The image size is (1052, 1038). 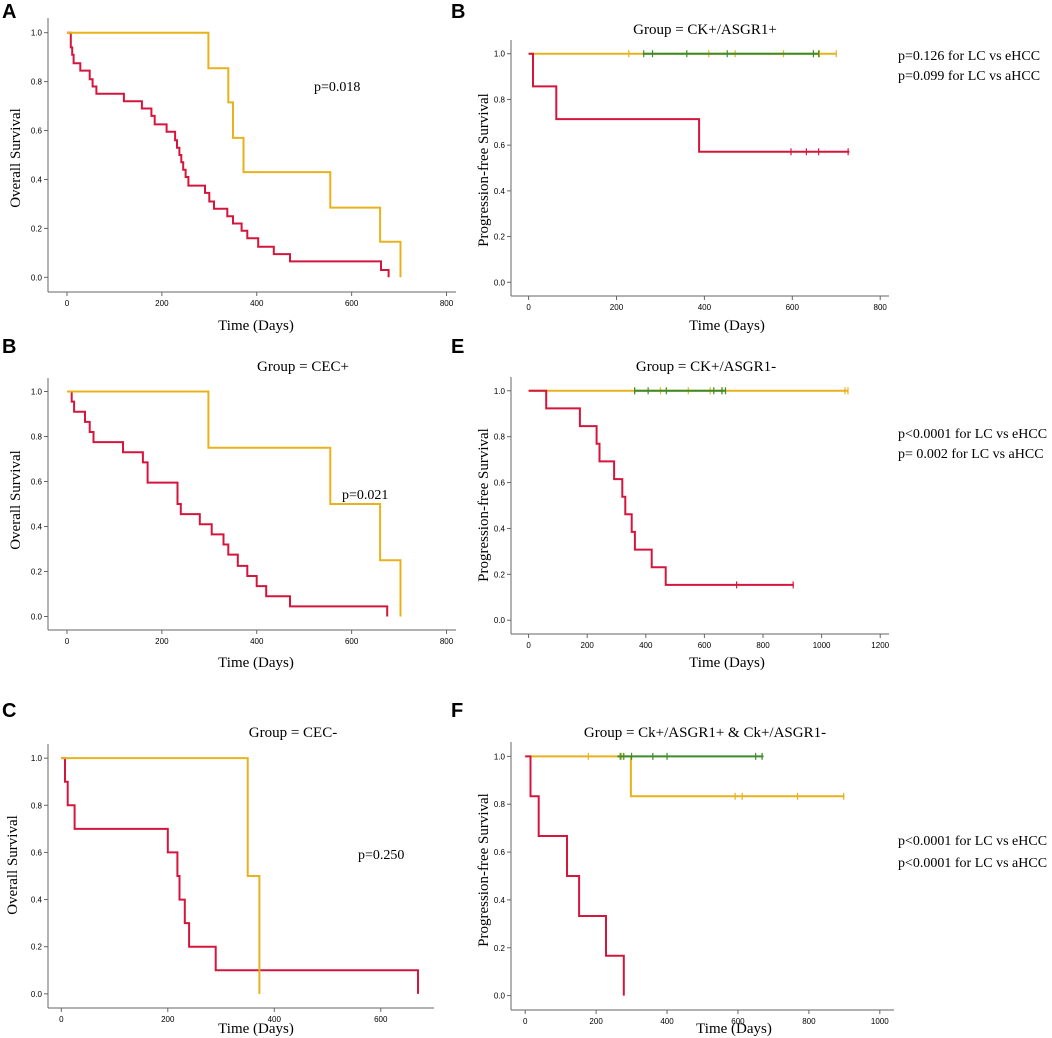 I want to click on panel-letter: B, so click(x=458, y=12).